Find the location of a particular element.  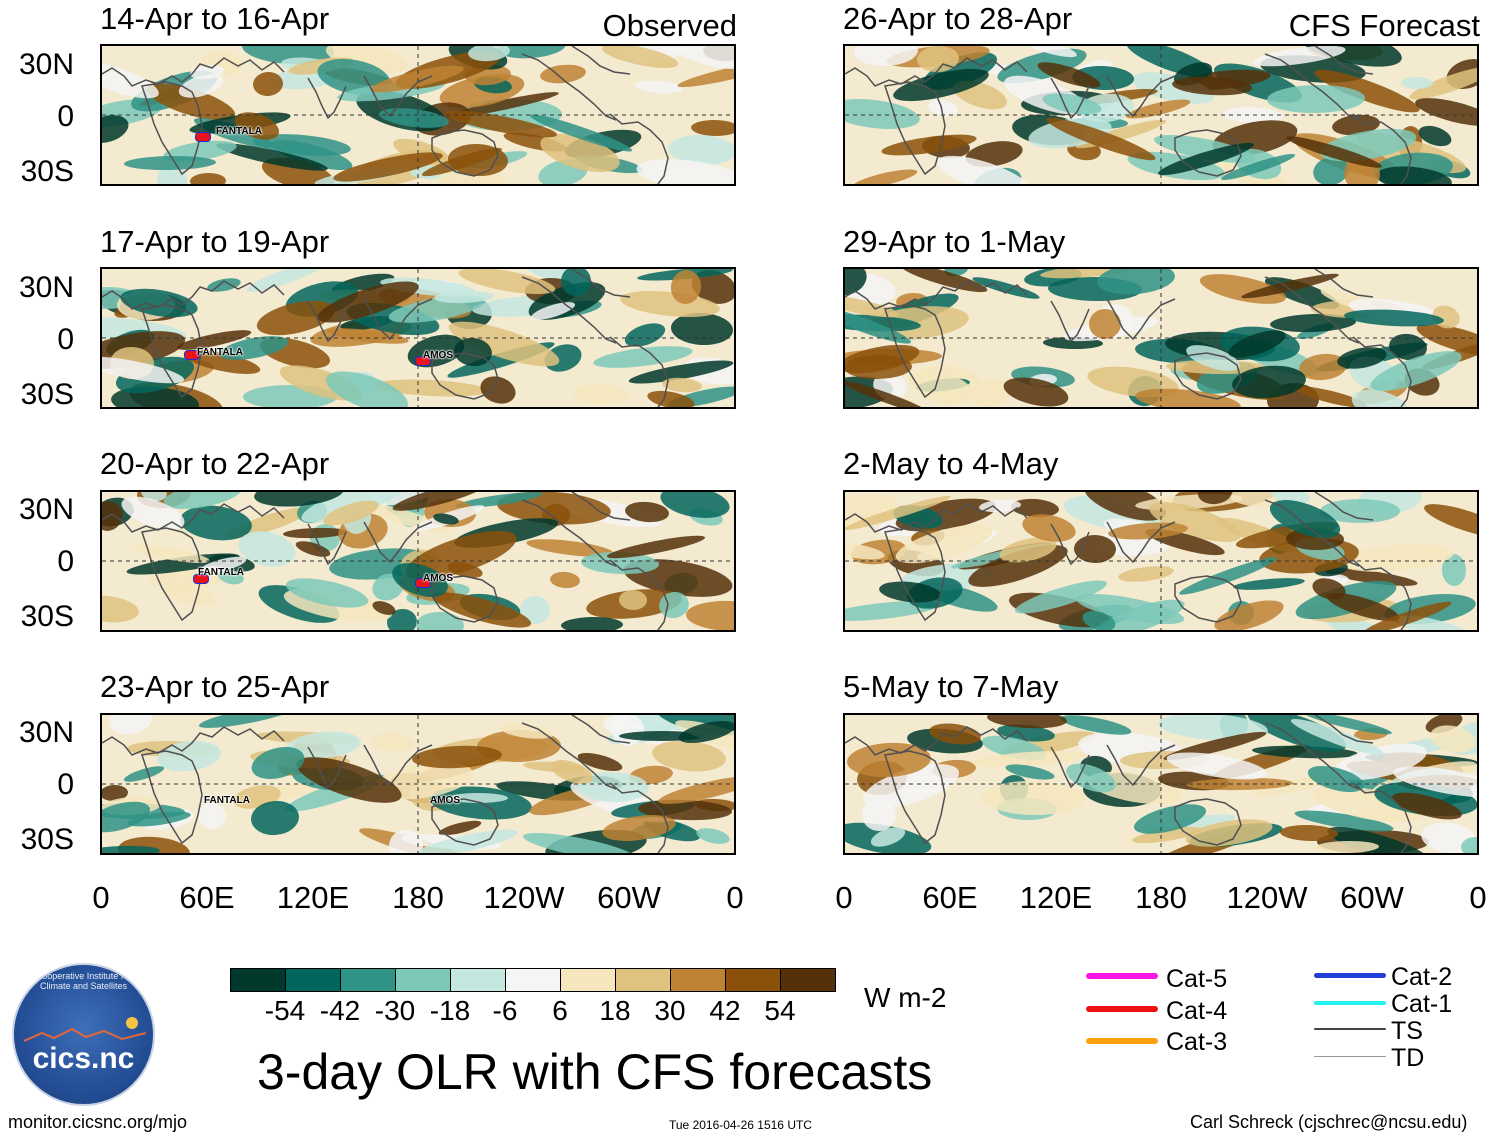

colorbar-tick-label: 54 is located at coordinates (780, 1010).